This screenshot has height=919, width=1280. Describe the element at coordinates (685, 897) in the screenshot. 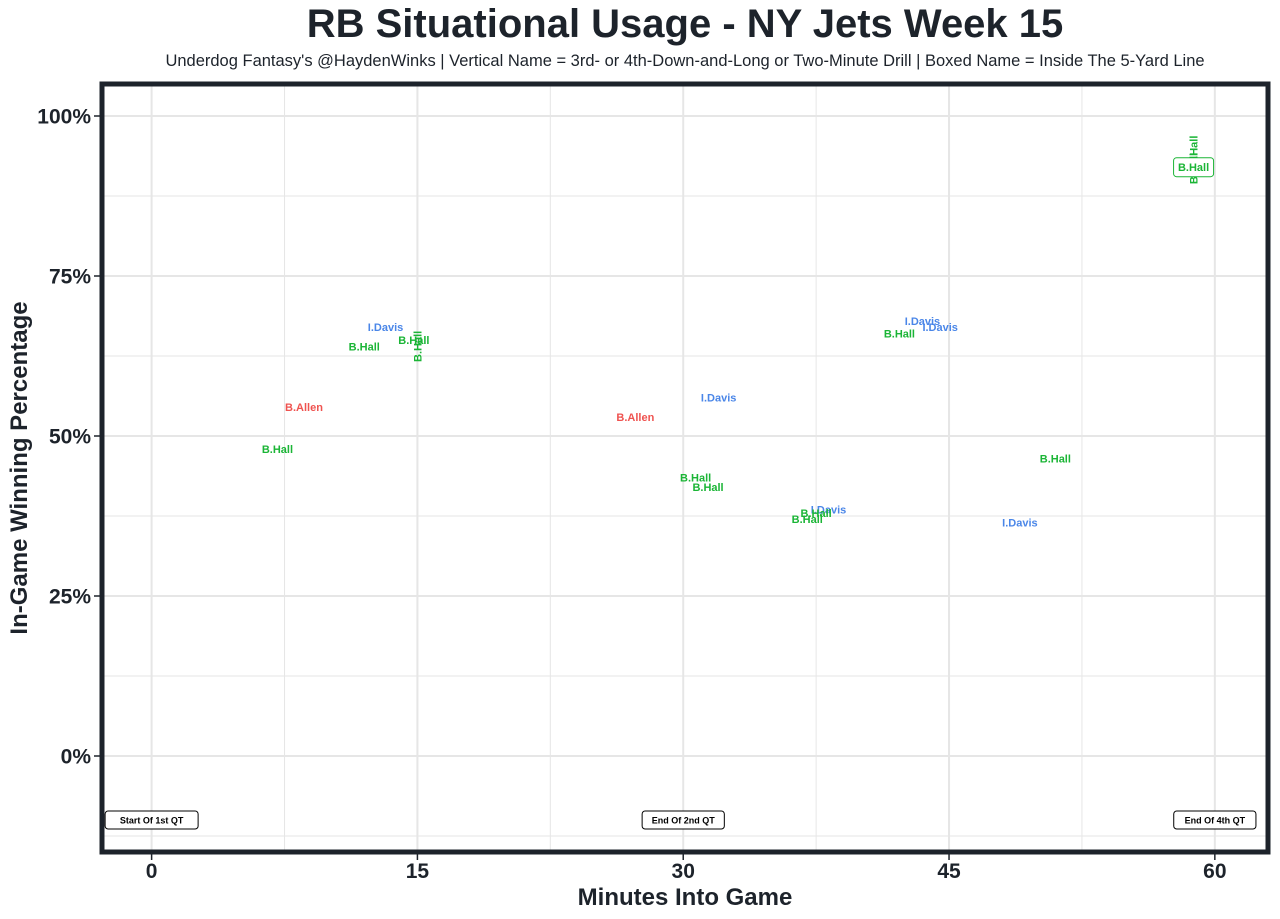

I see `x-axis-title: Minutes Into Game` at that location.